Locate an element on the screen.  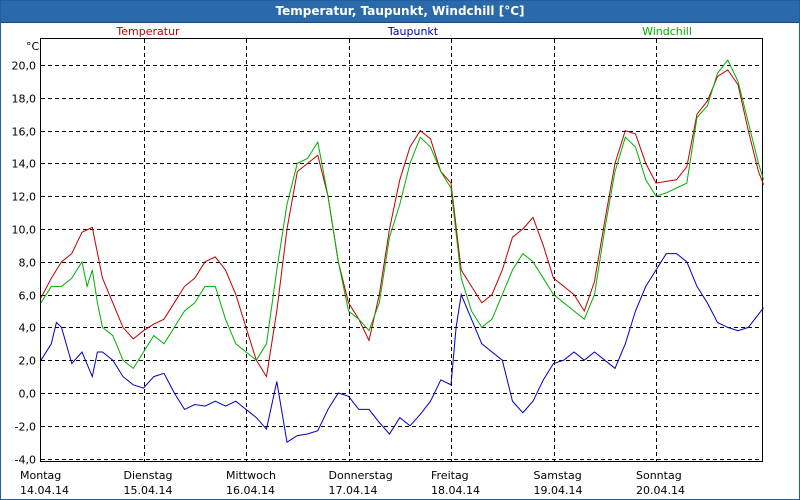
legend: Temperatur Taupunkt Windchill is located at coordinates (403, 31).